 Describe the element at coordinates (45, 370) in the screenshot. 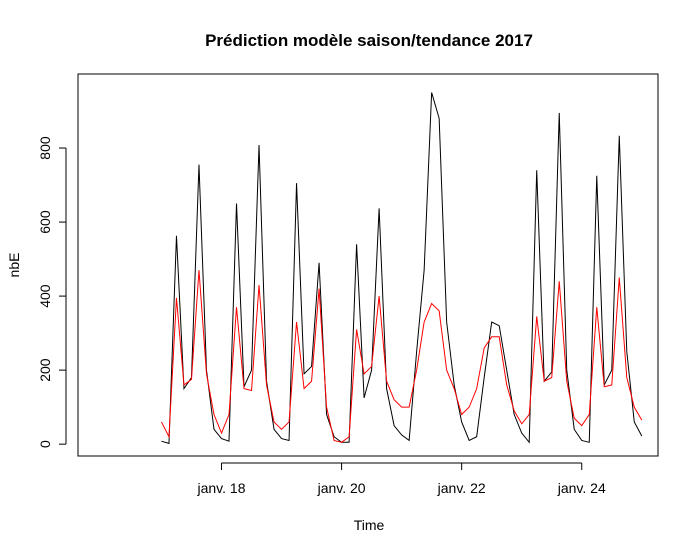

I see `y-tick-label: 200` at that location.